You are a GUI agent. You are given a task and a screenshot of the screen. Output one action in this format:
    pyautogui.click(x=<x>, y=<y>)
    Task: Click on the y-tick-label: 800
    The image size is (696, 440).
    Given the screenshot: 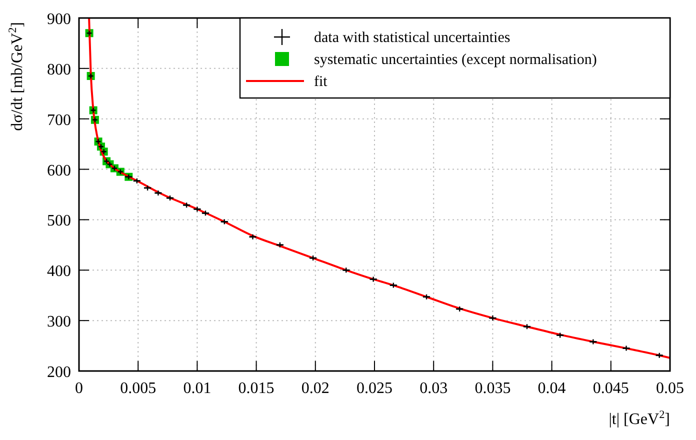 What is the action you would take?
    pyautogui.click(x=59, y=69)
    